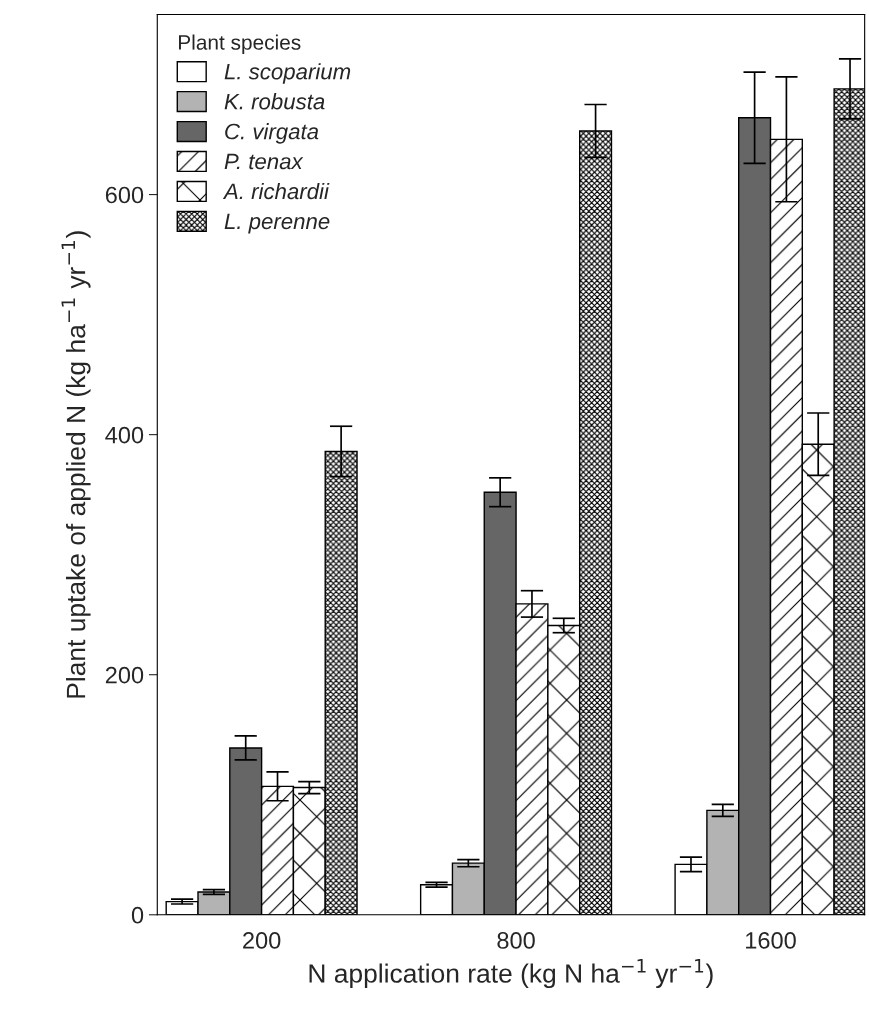 This screenshot has width=869, height=1036. I want to click on legend-label: P. tenax, so click(264, 161).